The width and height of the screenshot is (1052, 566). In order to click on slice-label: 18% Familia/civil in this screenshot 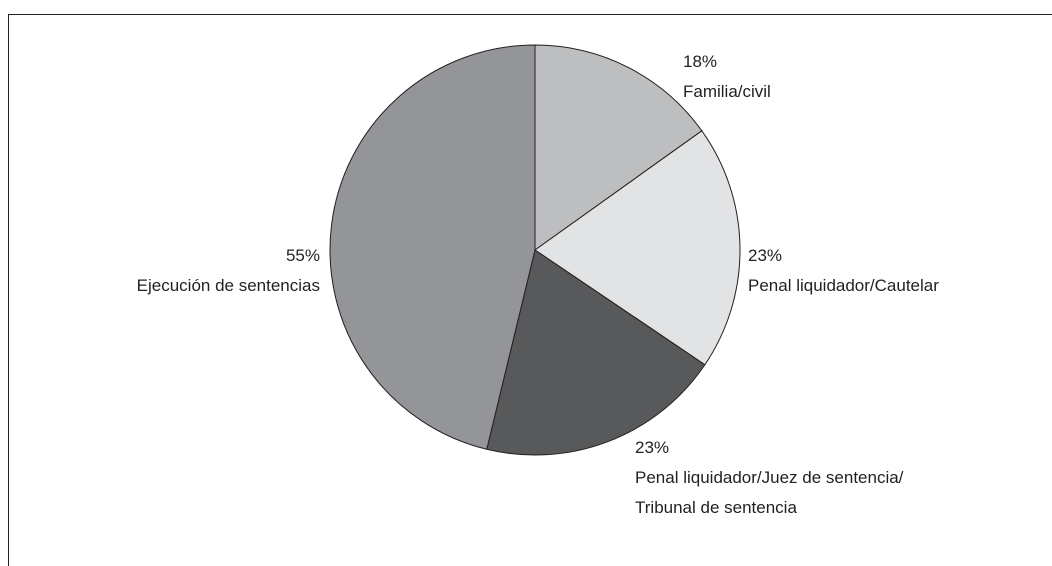, I will do `click(727, 77)`.